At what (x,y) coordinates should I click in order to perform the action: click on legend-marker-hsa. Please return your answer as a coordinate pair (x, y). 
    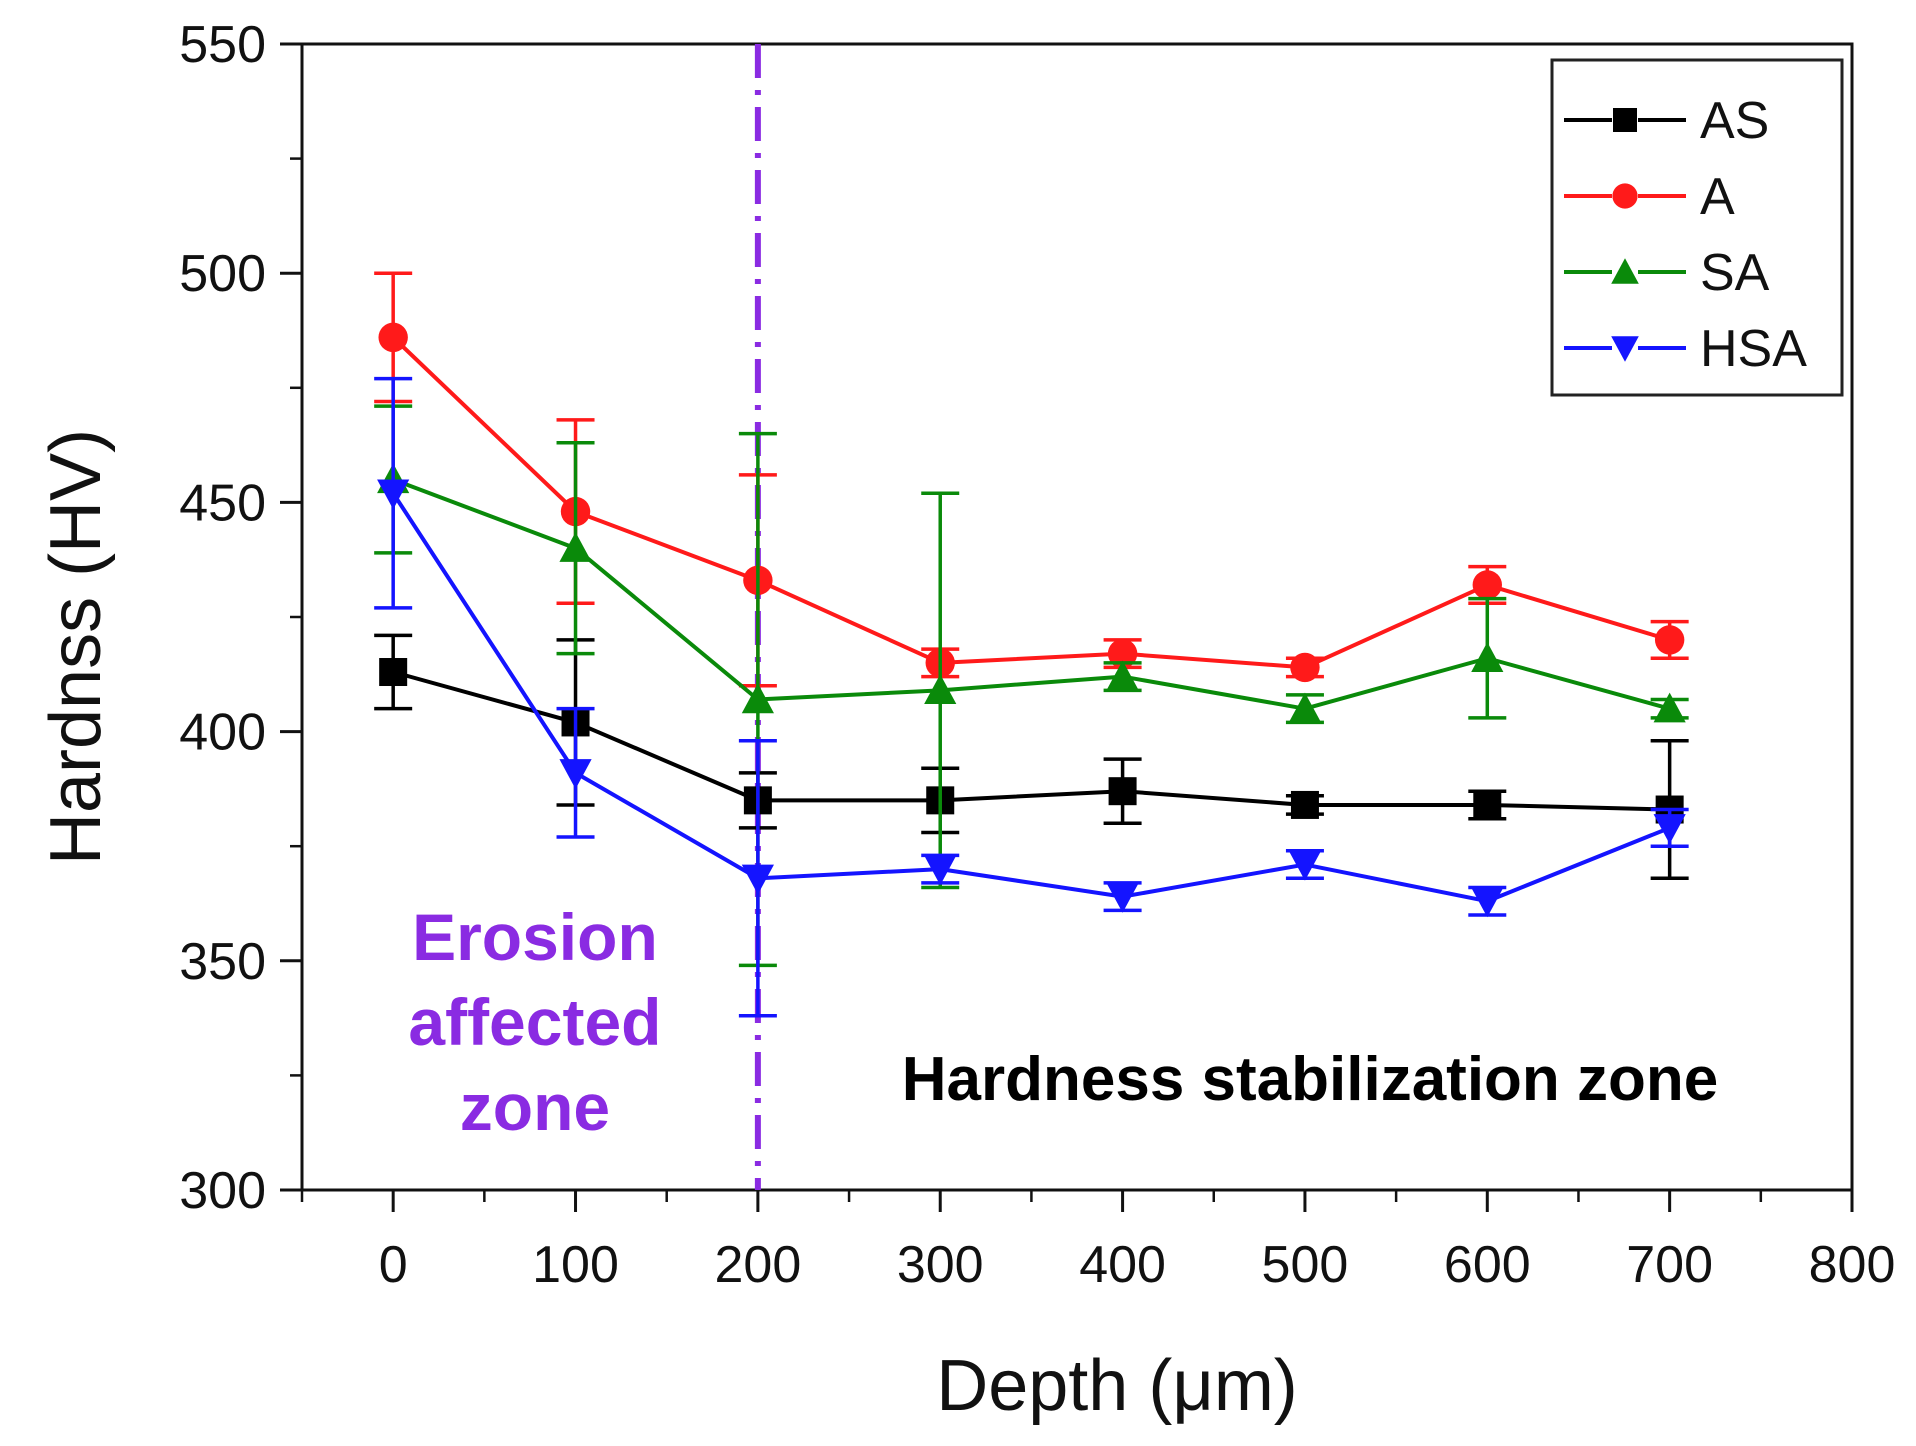
    Looking at the image, I should click on (1625, 349).